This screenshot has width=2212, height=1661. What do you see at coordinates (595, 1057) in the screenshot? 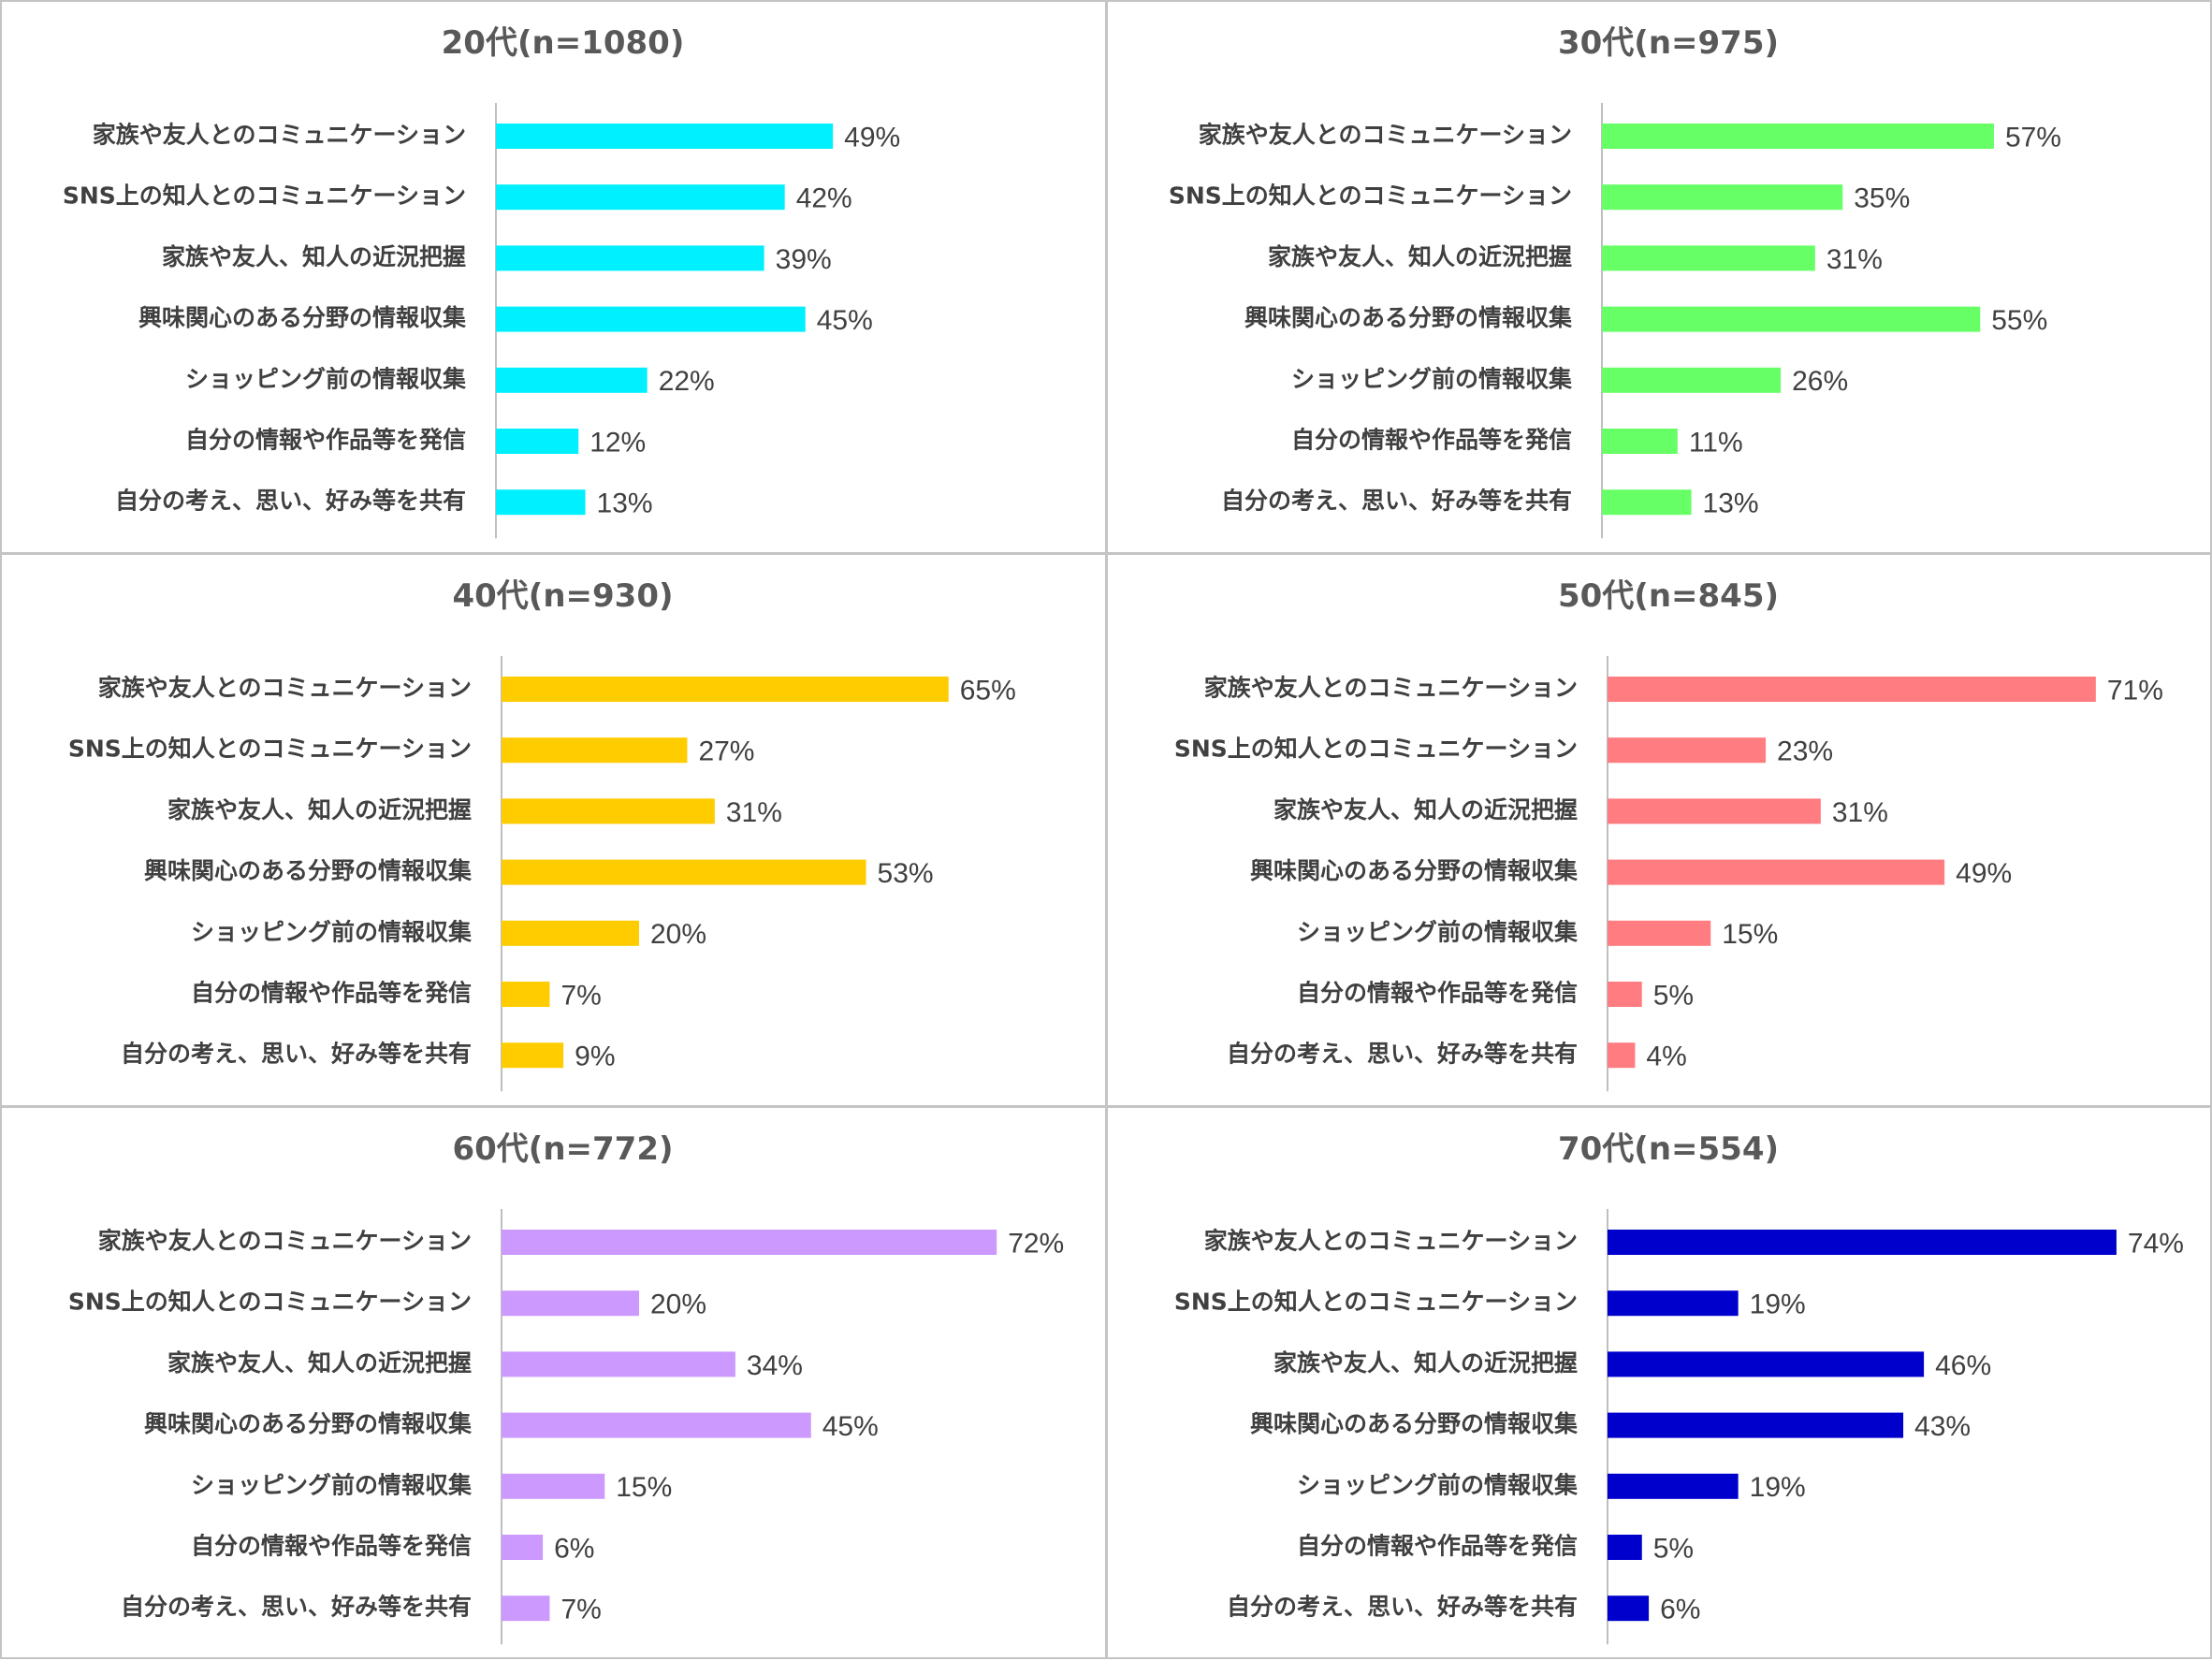
I see `value-label: 9%` at bounding box center [595, 1057].